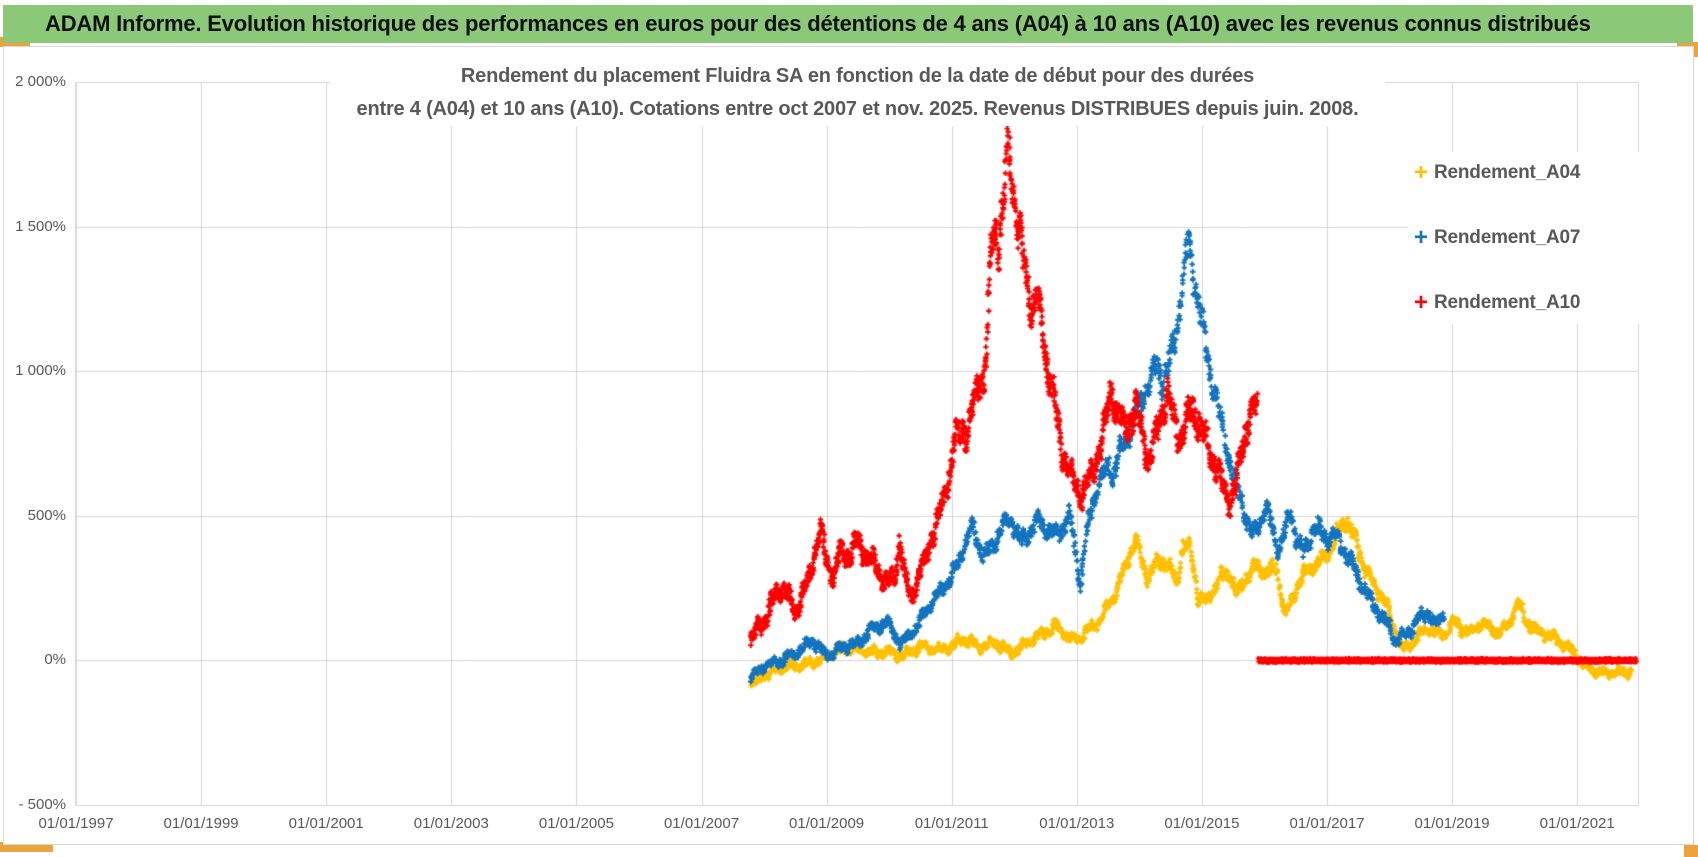  What do you see at coordinates (951, 823) in the screenshot?
I see `x-tick-label: 01/01/2011` at bounding box center [951, 823].